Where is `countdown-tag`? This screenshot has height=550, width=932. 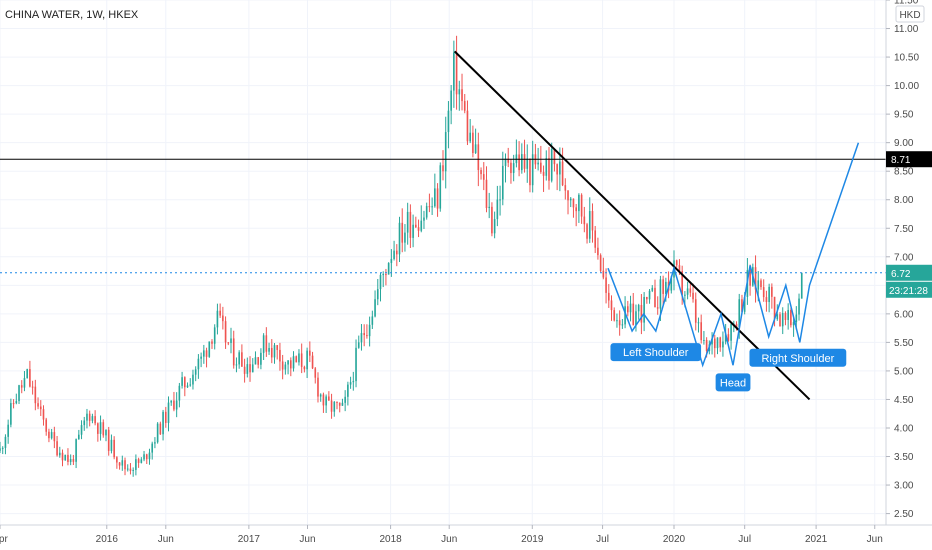
countdown-tag is located at coordinates (909, 289).